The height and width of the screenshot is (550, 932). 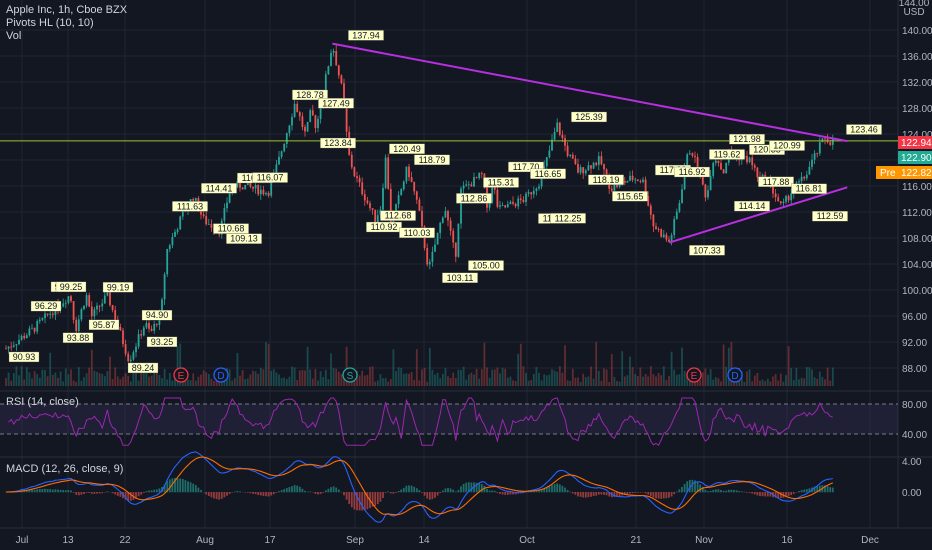 I want to click on time-tick-label: Dec, so click(x=870, y=540).